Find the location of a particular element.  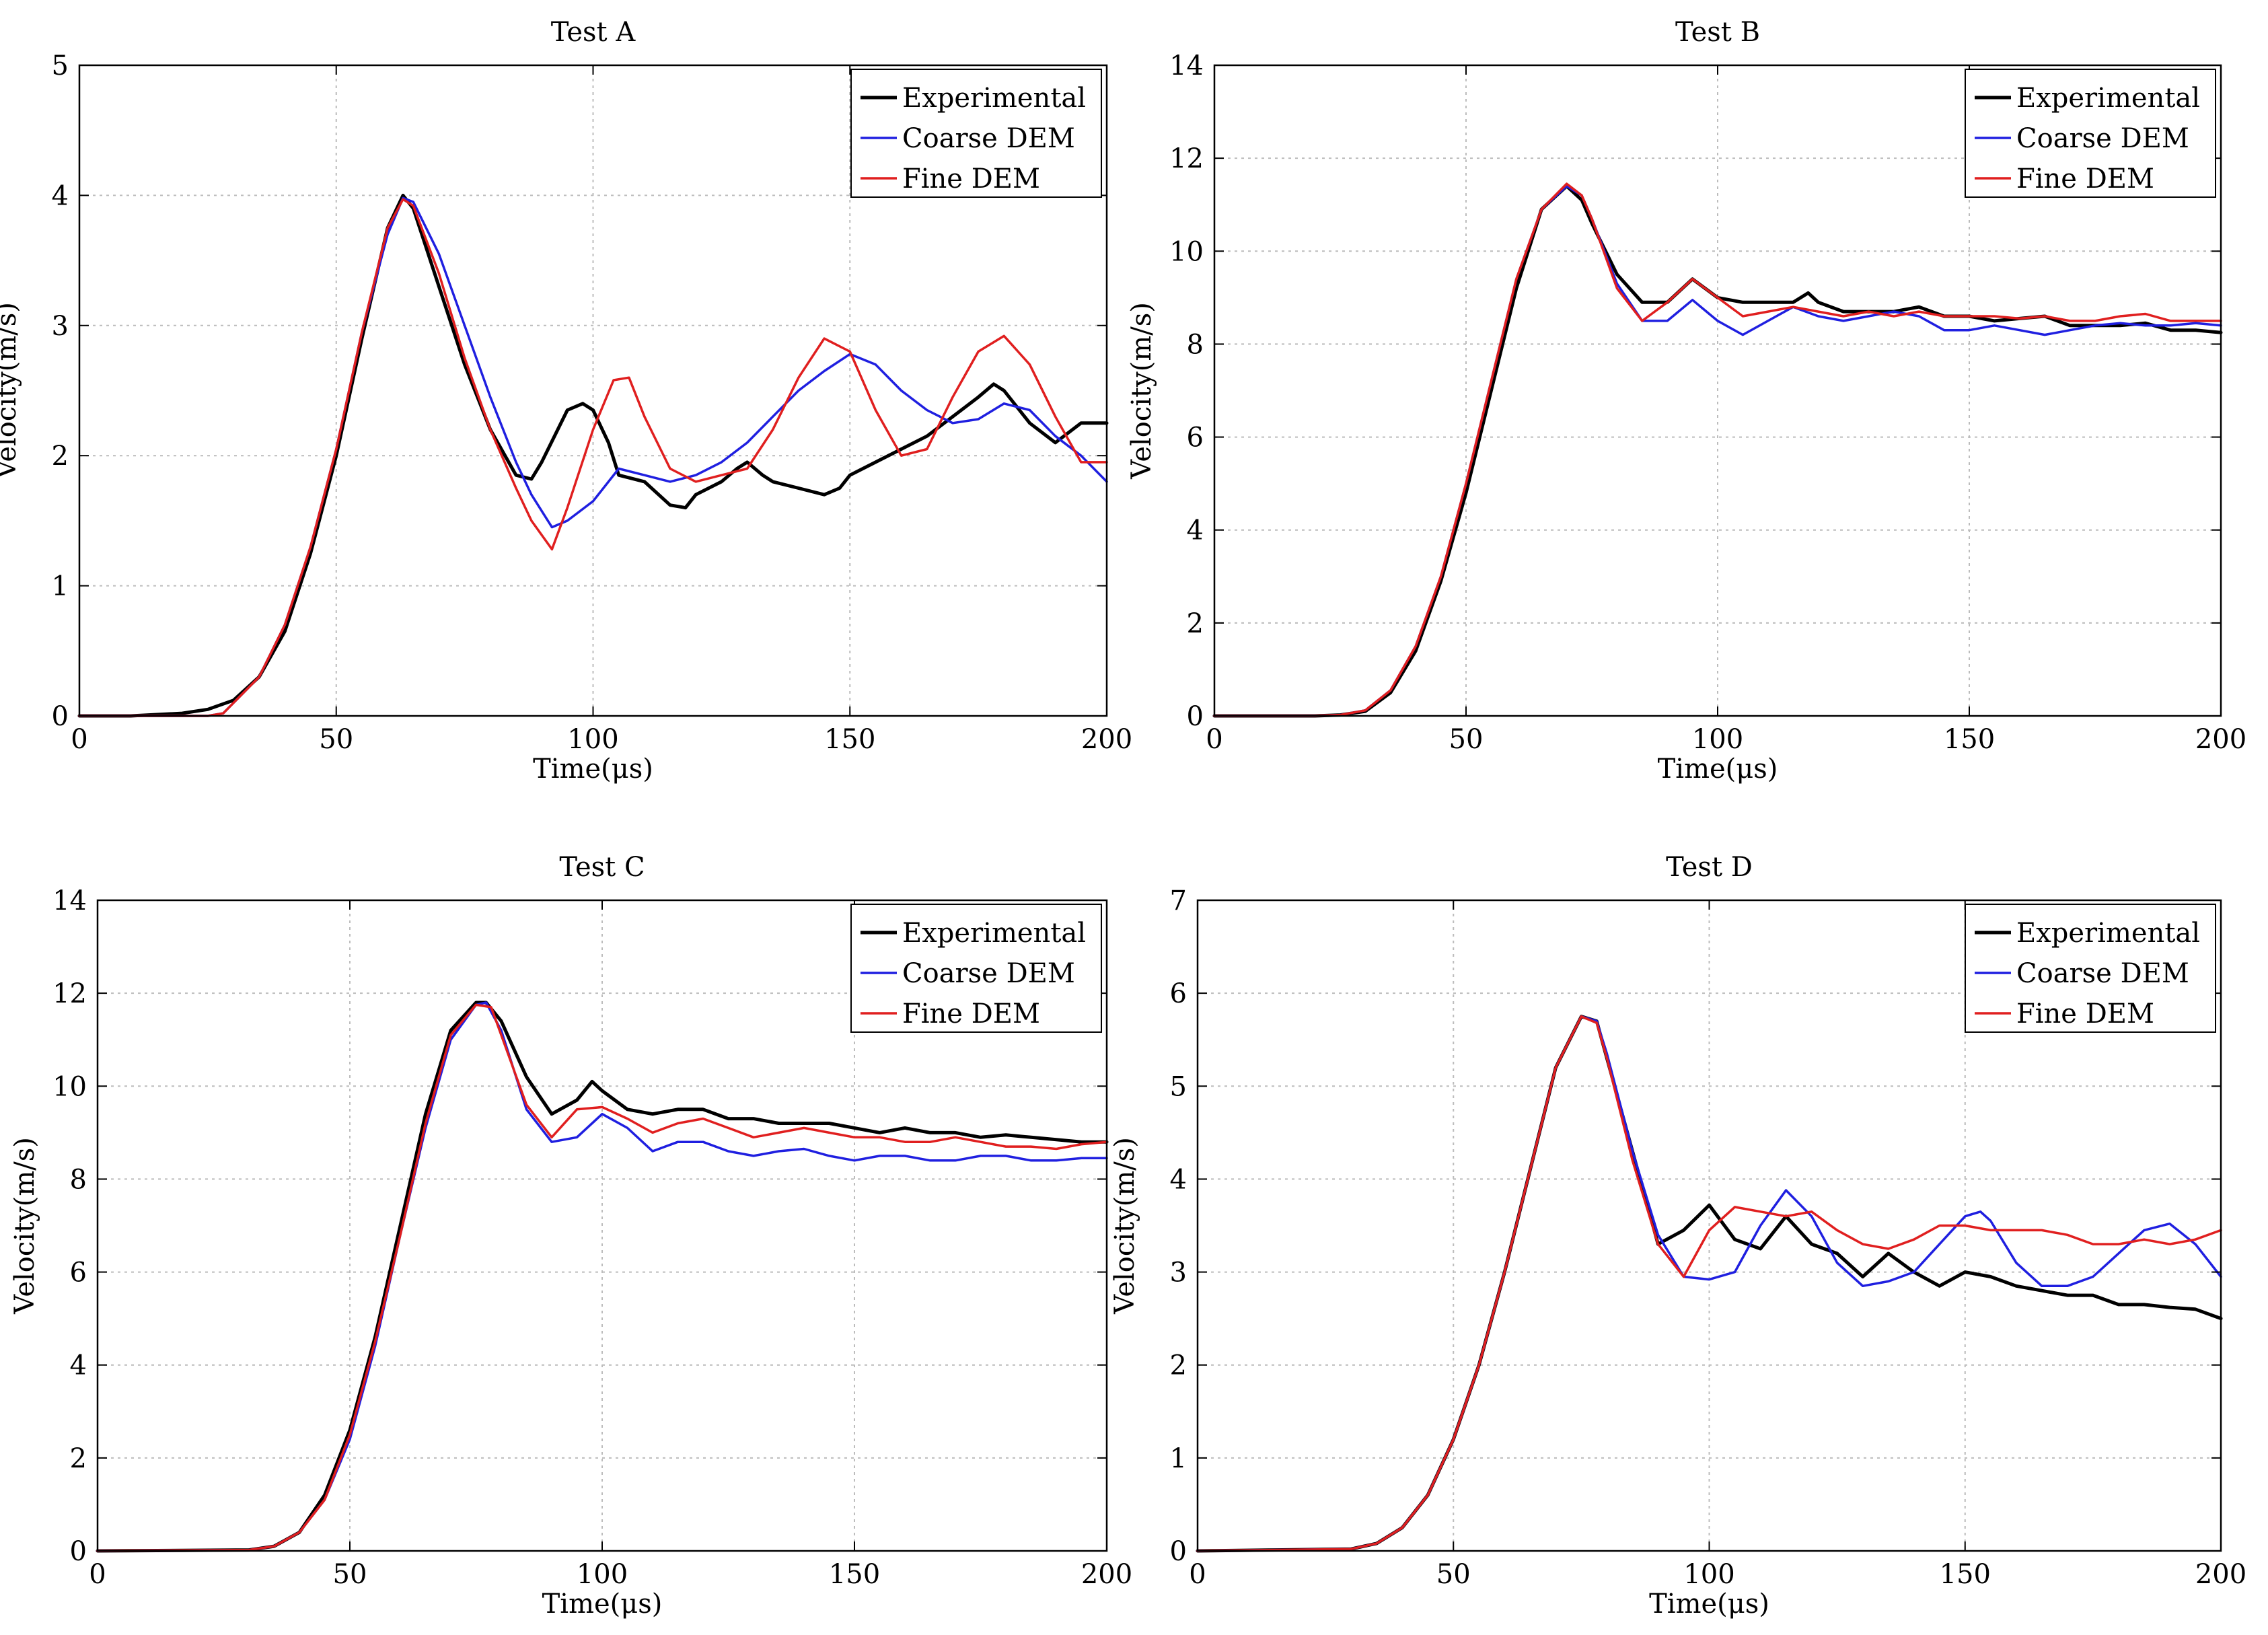

chart-title: Test D is located at coordinates (1709, 867).